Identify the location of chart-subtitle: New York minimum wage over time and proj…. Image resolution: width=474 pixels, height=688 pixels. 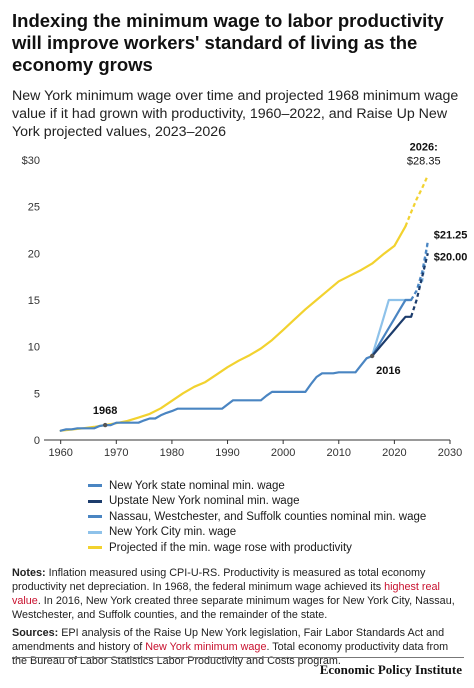
(235, 114).